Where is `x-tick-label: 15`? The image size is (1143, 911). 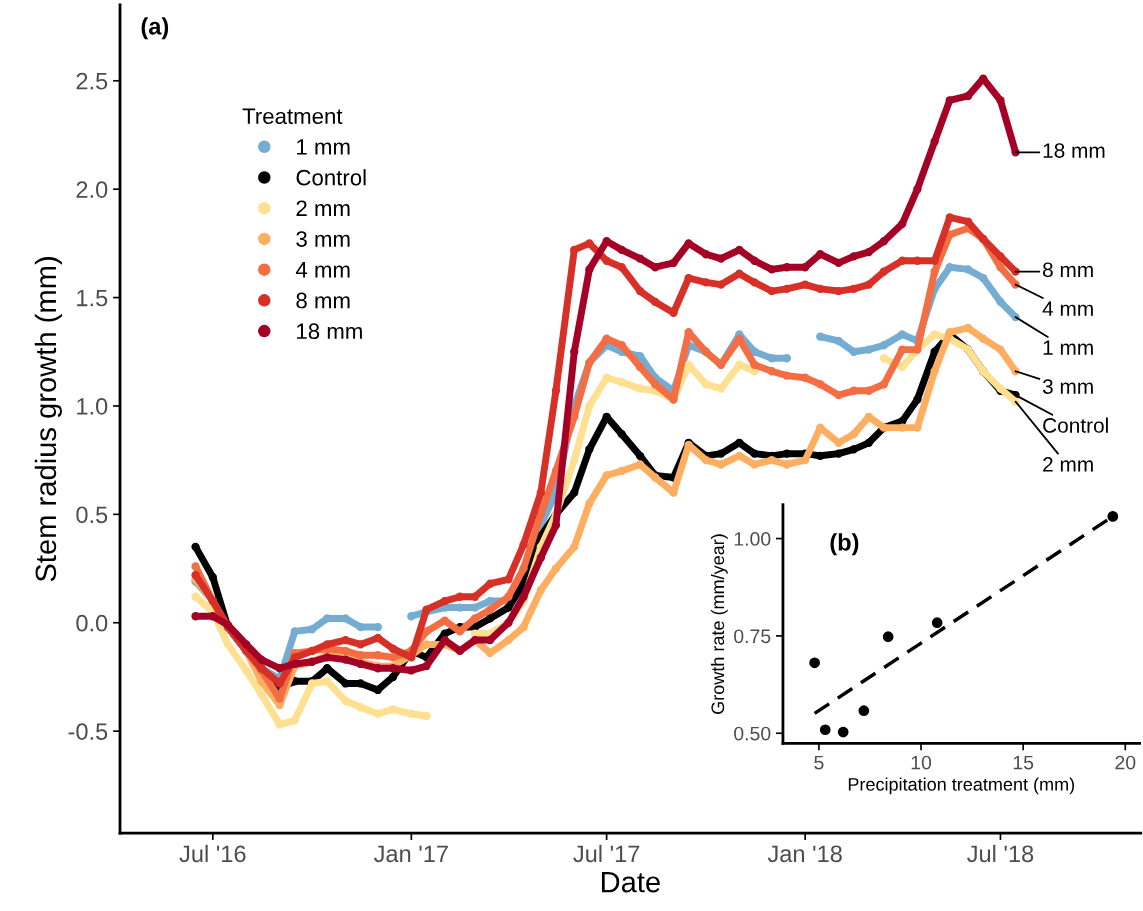
x-tick-label: 15 is located at coordinates (1023, 762).